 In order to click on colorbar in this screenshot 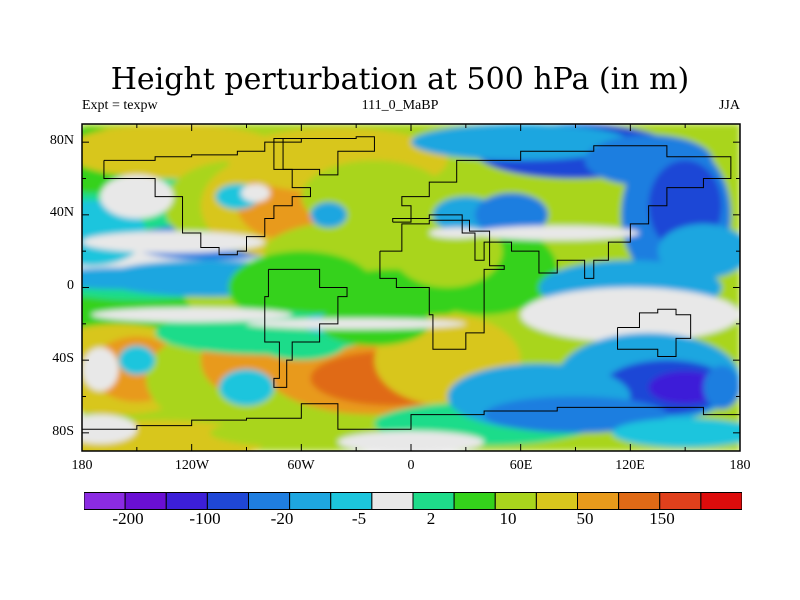, I will do `click(413, 501)`.